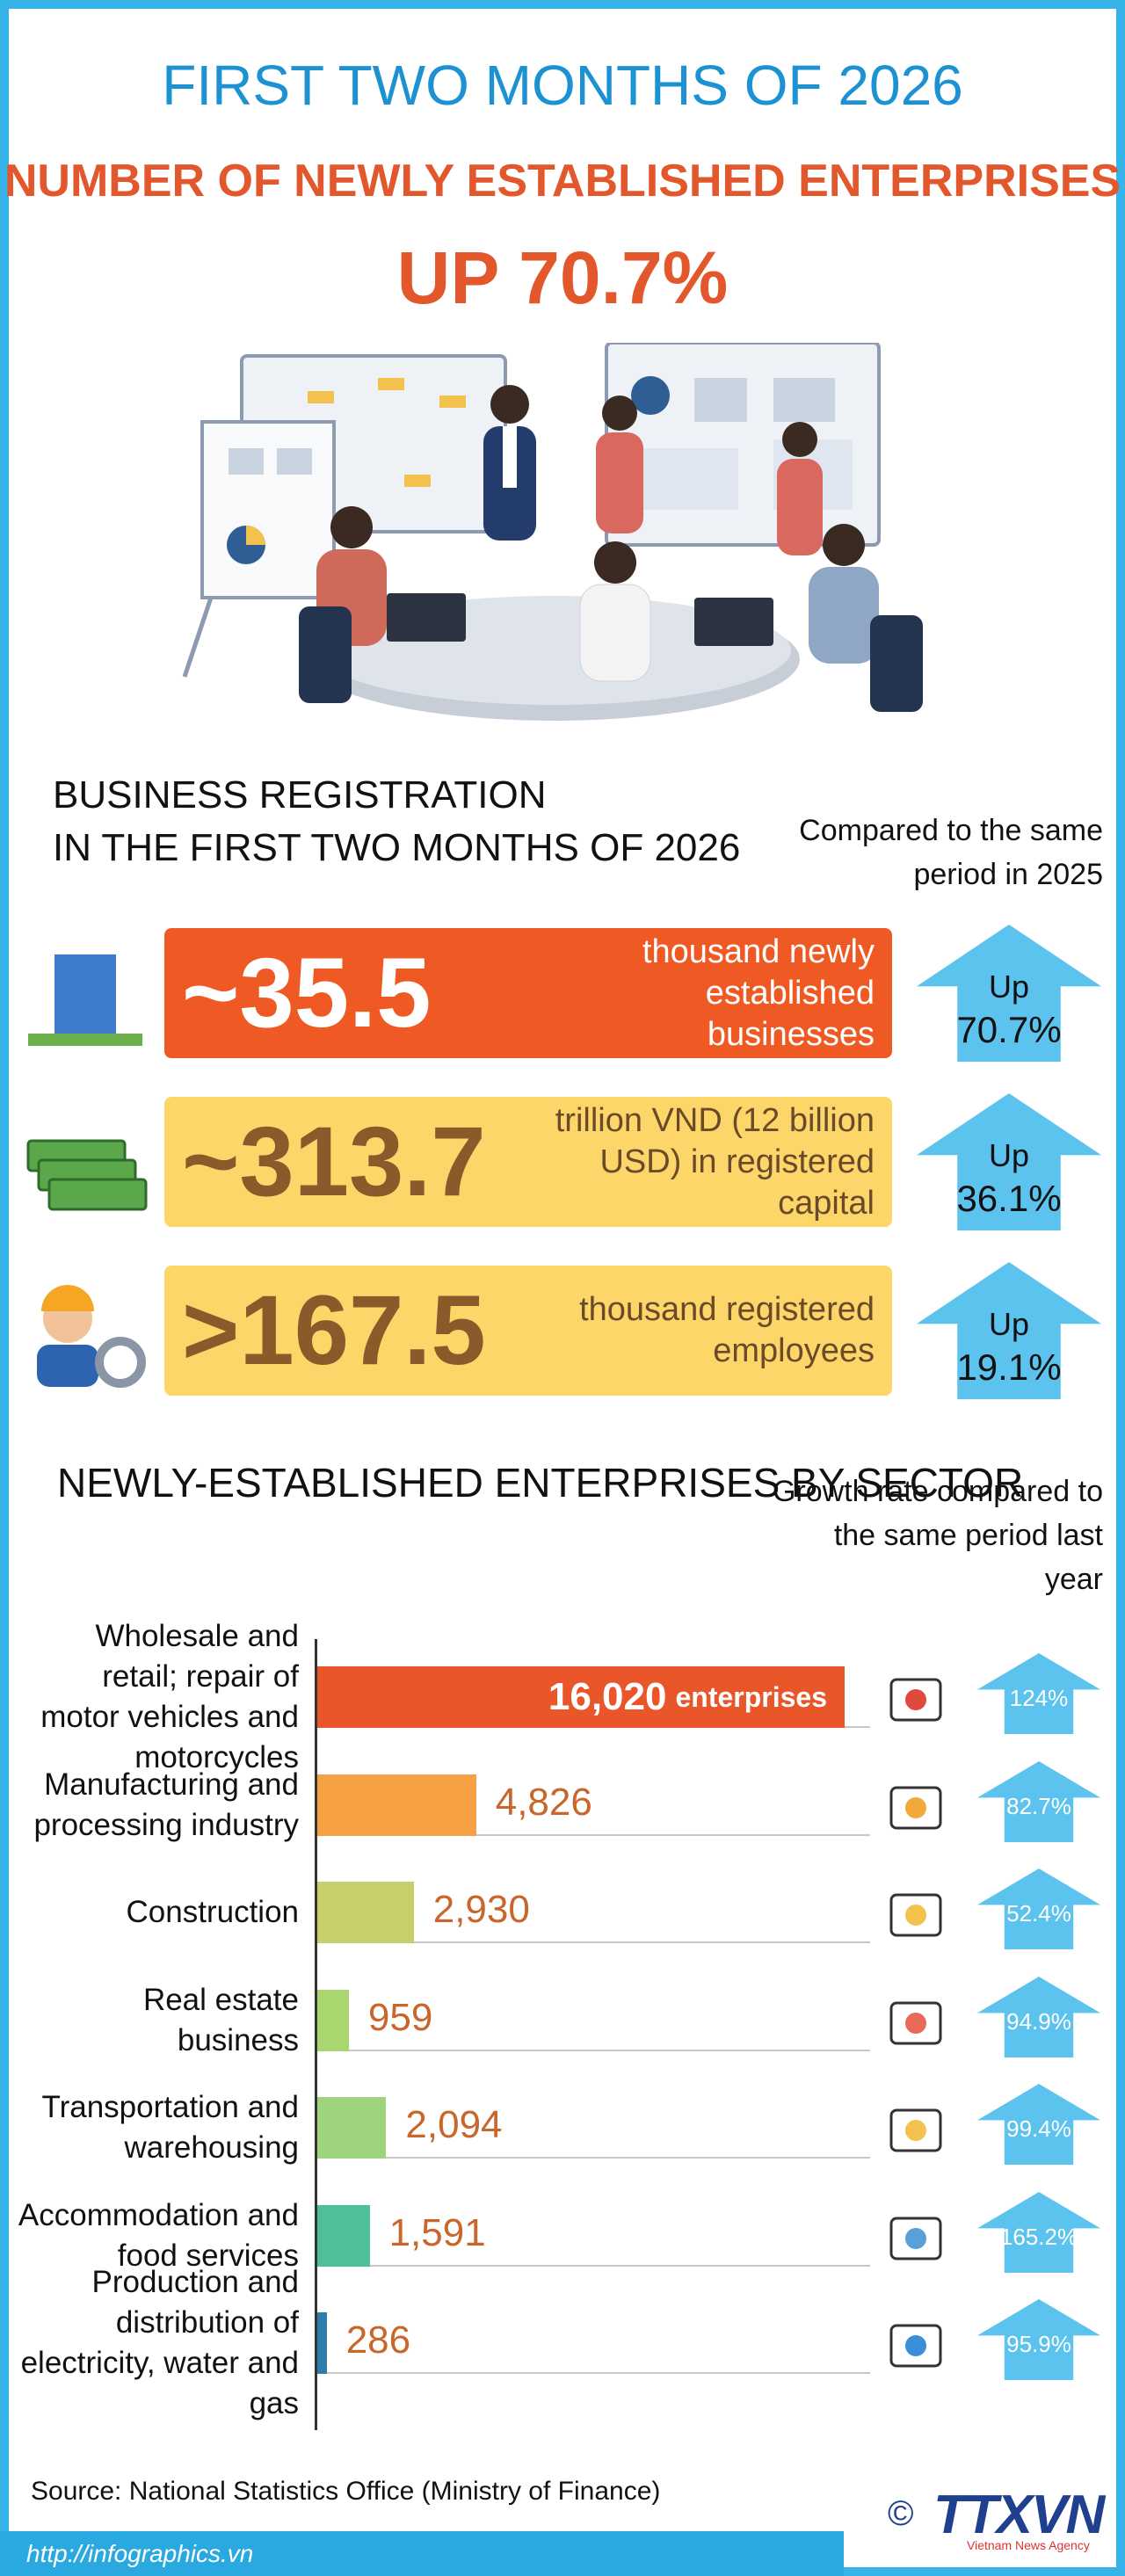  I want to click on change-value: 70.7%, so click(1009, 1029).